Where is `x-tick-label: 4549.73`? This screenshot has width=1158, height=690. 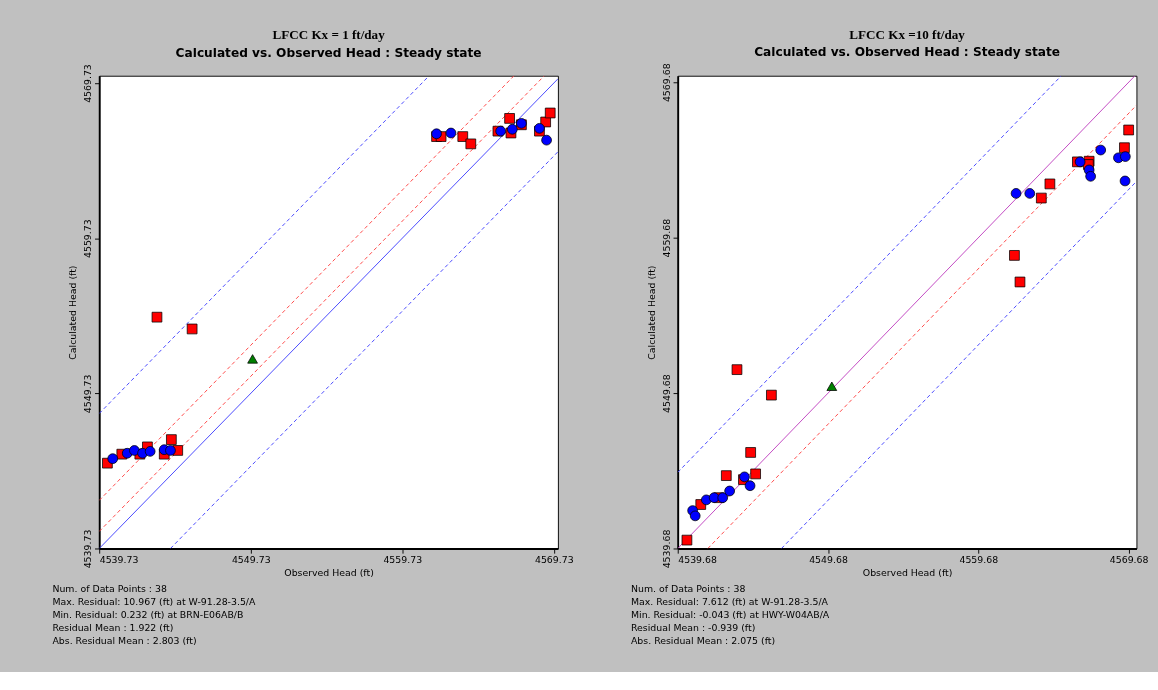 x-tick-label: 4549.73 is located at coordinates (251, 560).